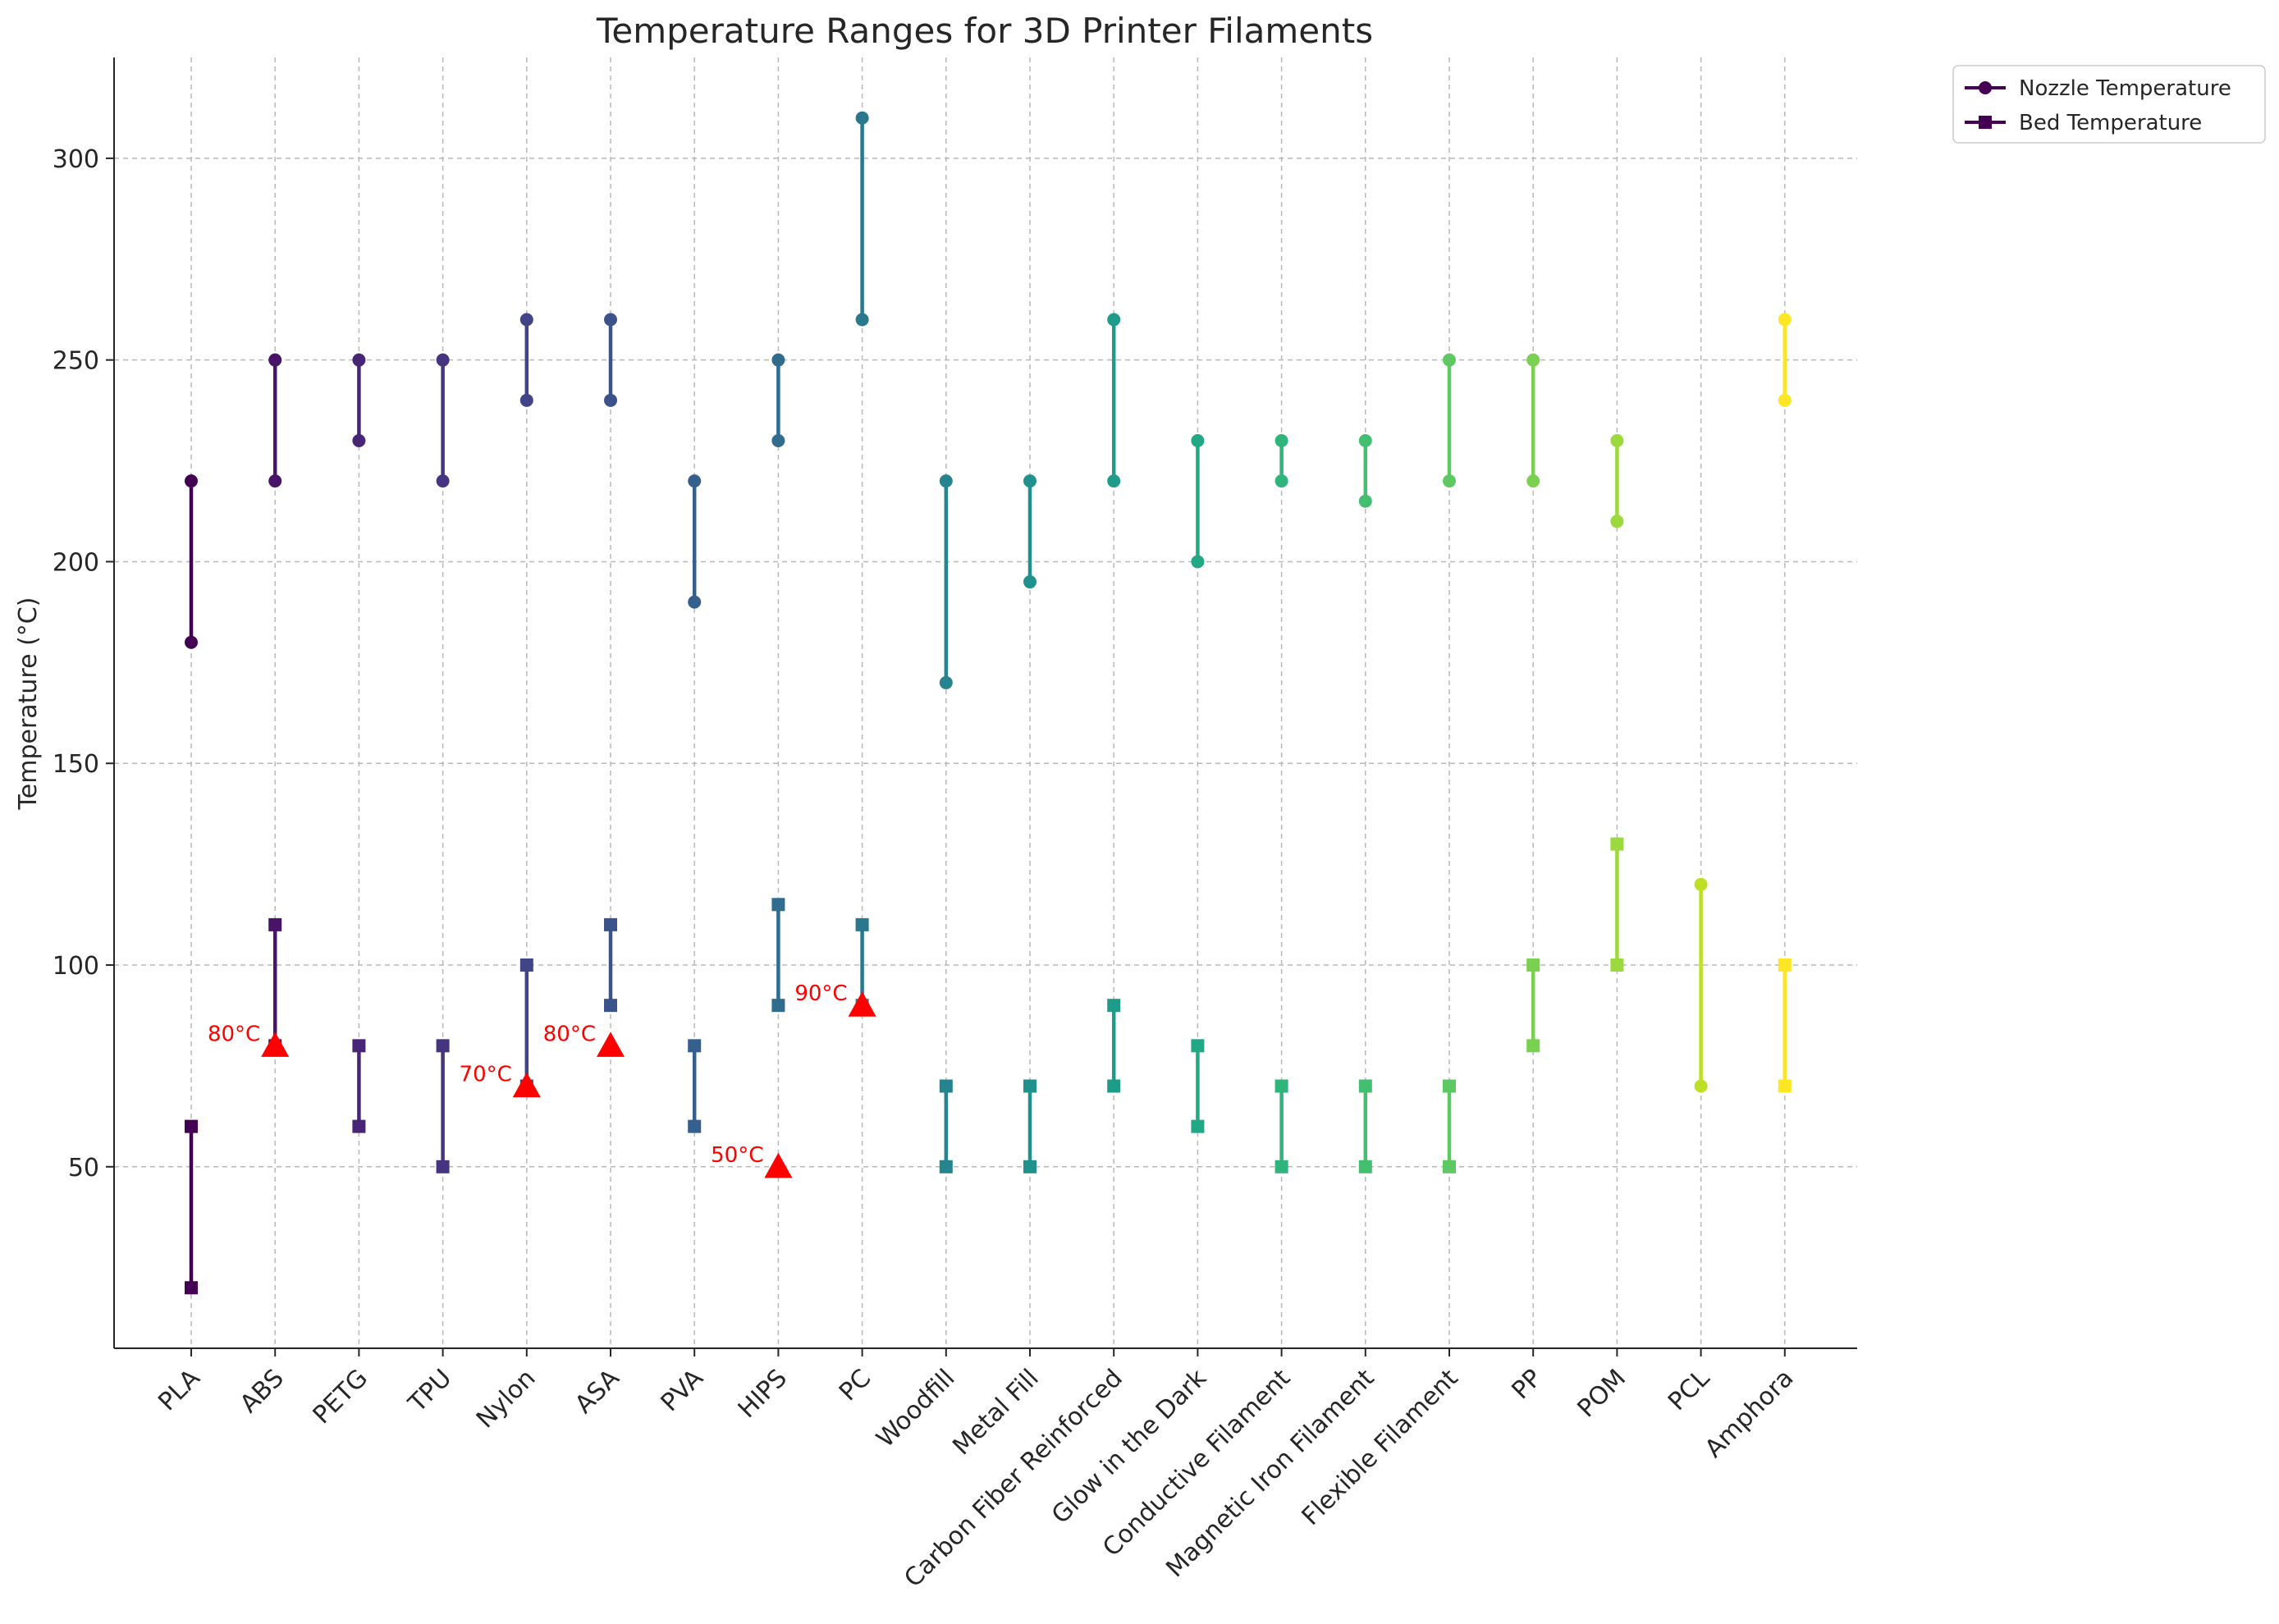  What do you see at coordinates (542, 1079) in the screenshot?
I see `annotations: 80°C 70°C 80°C 50°C 90°C` at bounding box center [542, 1079].